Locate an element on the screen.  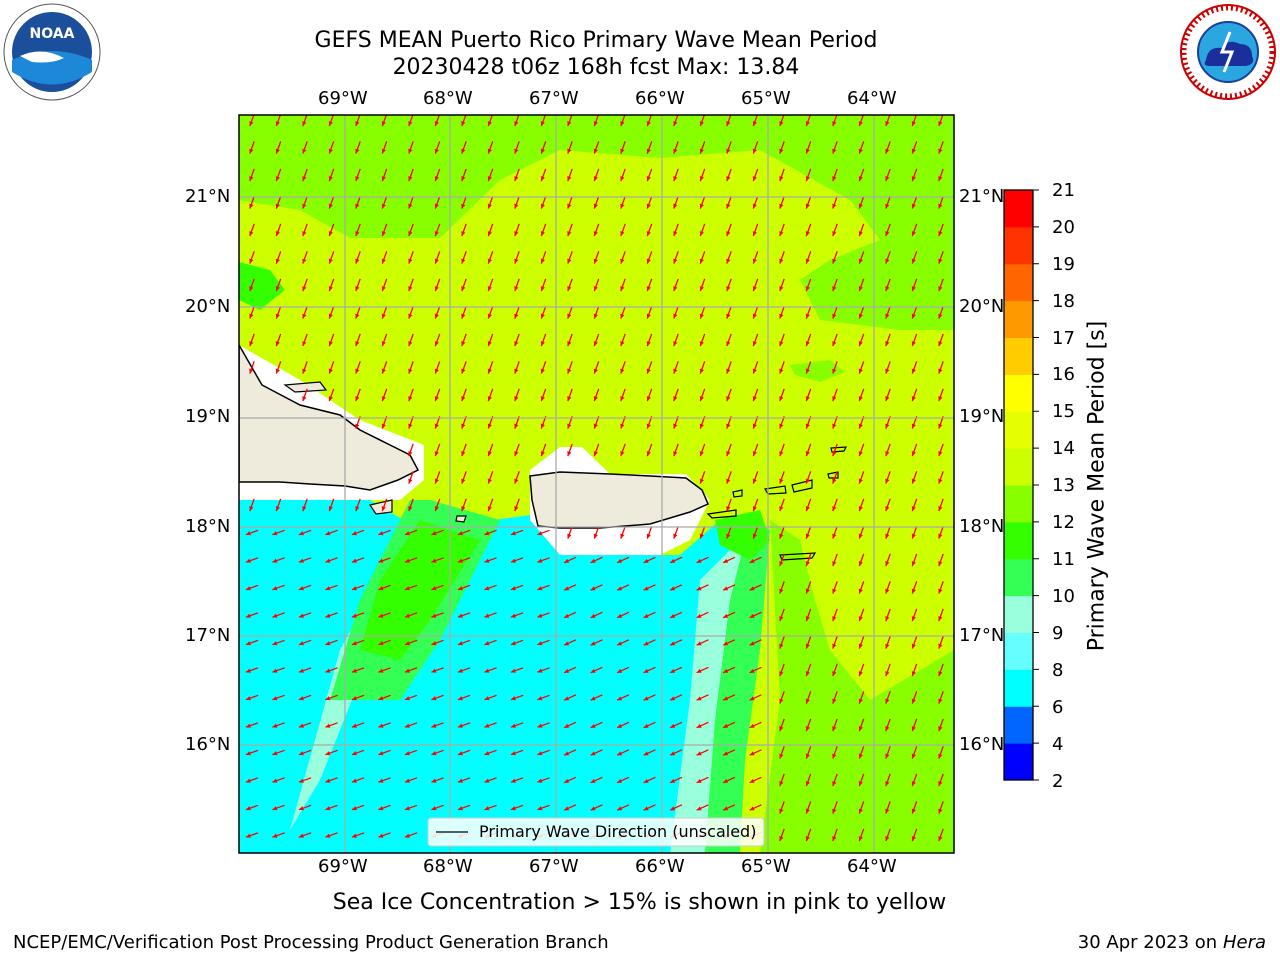
colorbar-segment is located at coordinates (1018, 651).